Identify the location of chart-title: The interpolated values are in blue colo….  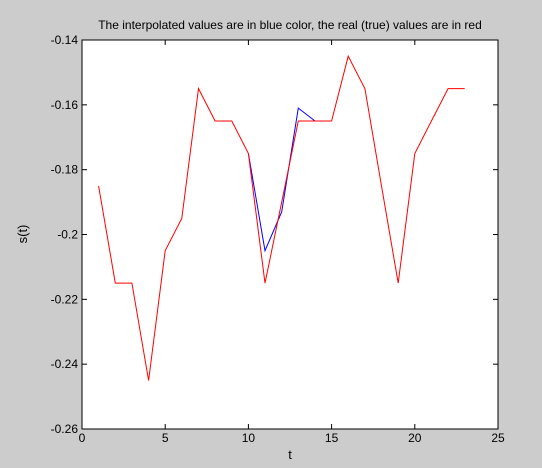
(290, 25).